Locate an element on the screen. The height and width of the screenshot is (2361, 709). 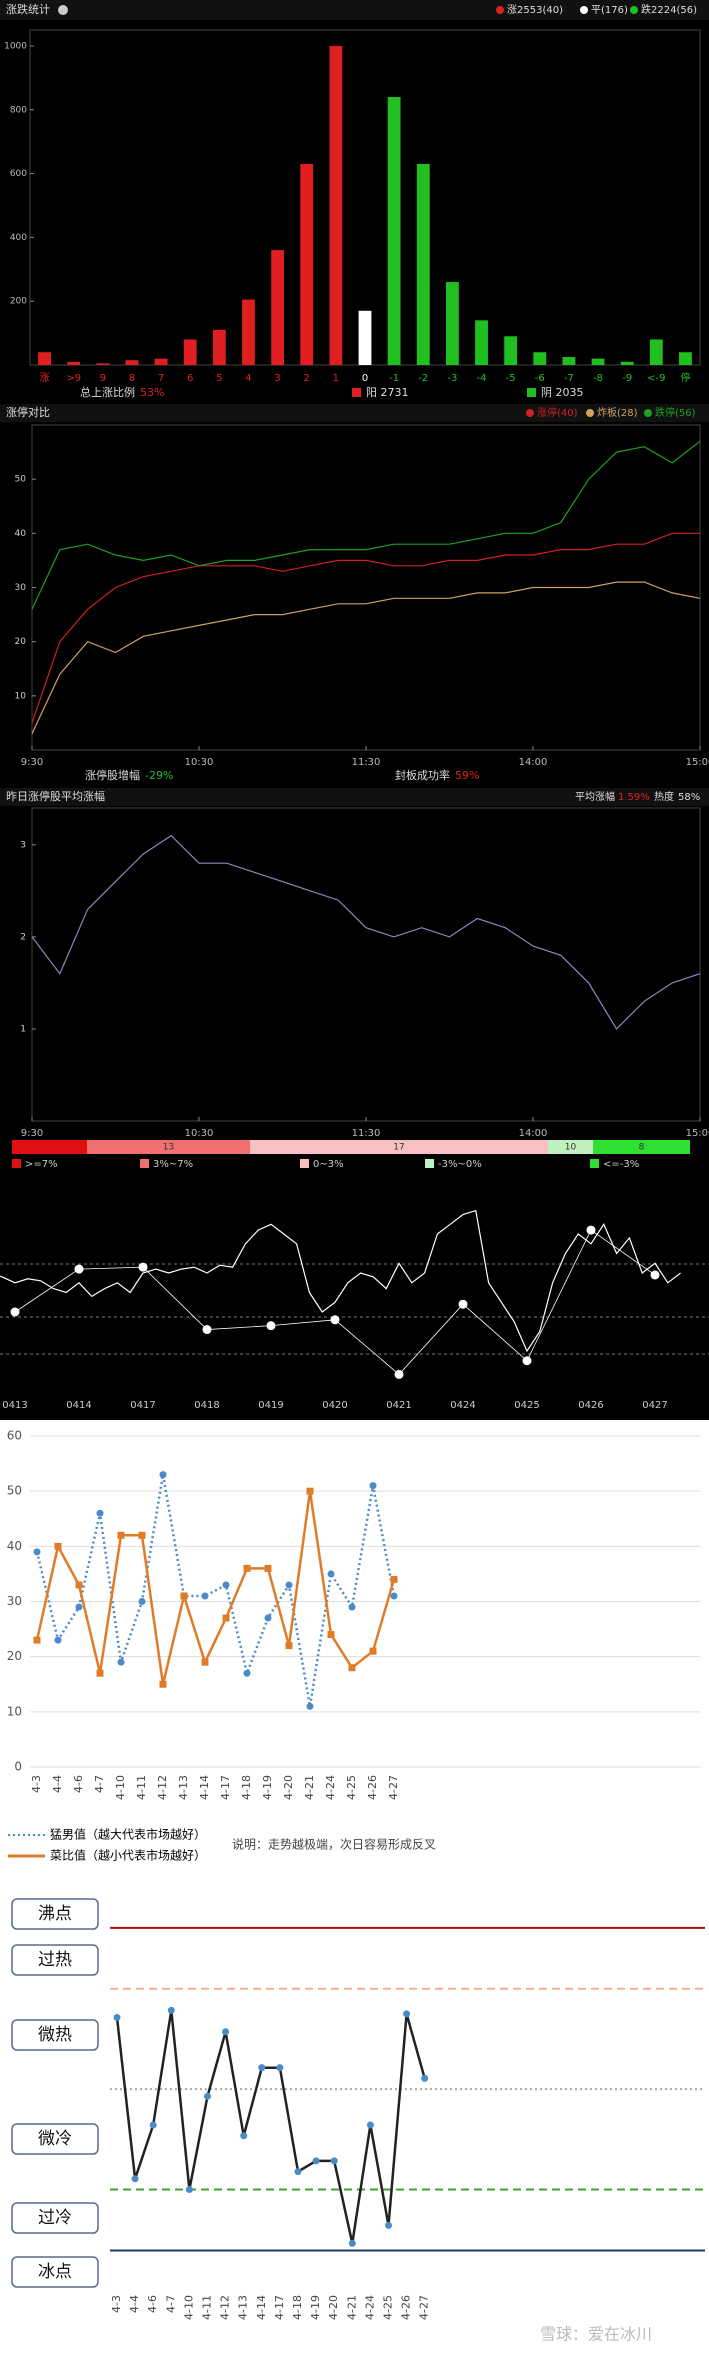
x-tick-label: 7 is located at coordinates (161, 378).